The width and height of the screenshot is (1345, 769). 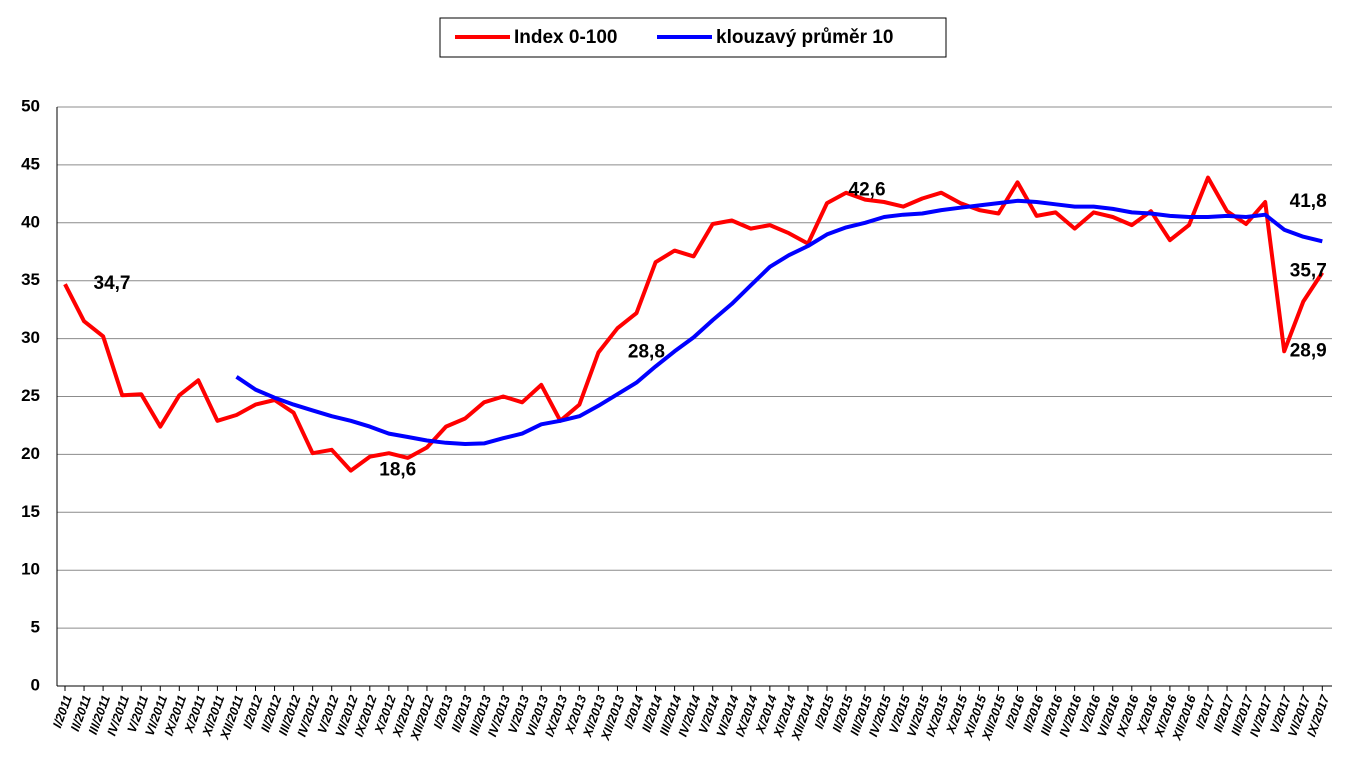 What do you see at coordinates (30, 453) in the screenshot?
I see `y-tick-label: 20` at bounding box center [30, 453].